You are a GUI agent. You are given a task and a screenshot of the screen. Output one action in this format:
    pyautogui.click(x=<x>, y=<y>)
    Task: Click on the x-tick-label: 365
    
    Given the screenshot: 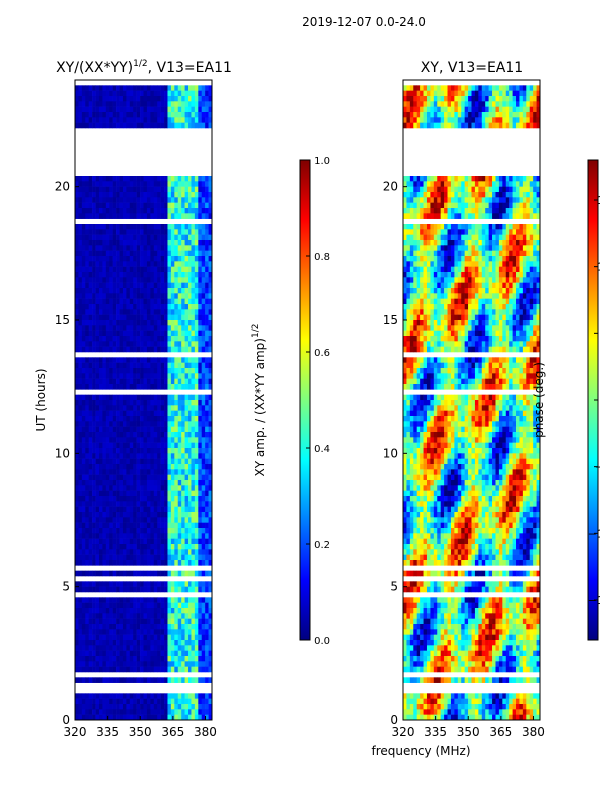 What is the action you would take?
    pyautogui.click(x=172, y=732)
    